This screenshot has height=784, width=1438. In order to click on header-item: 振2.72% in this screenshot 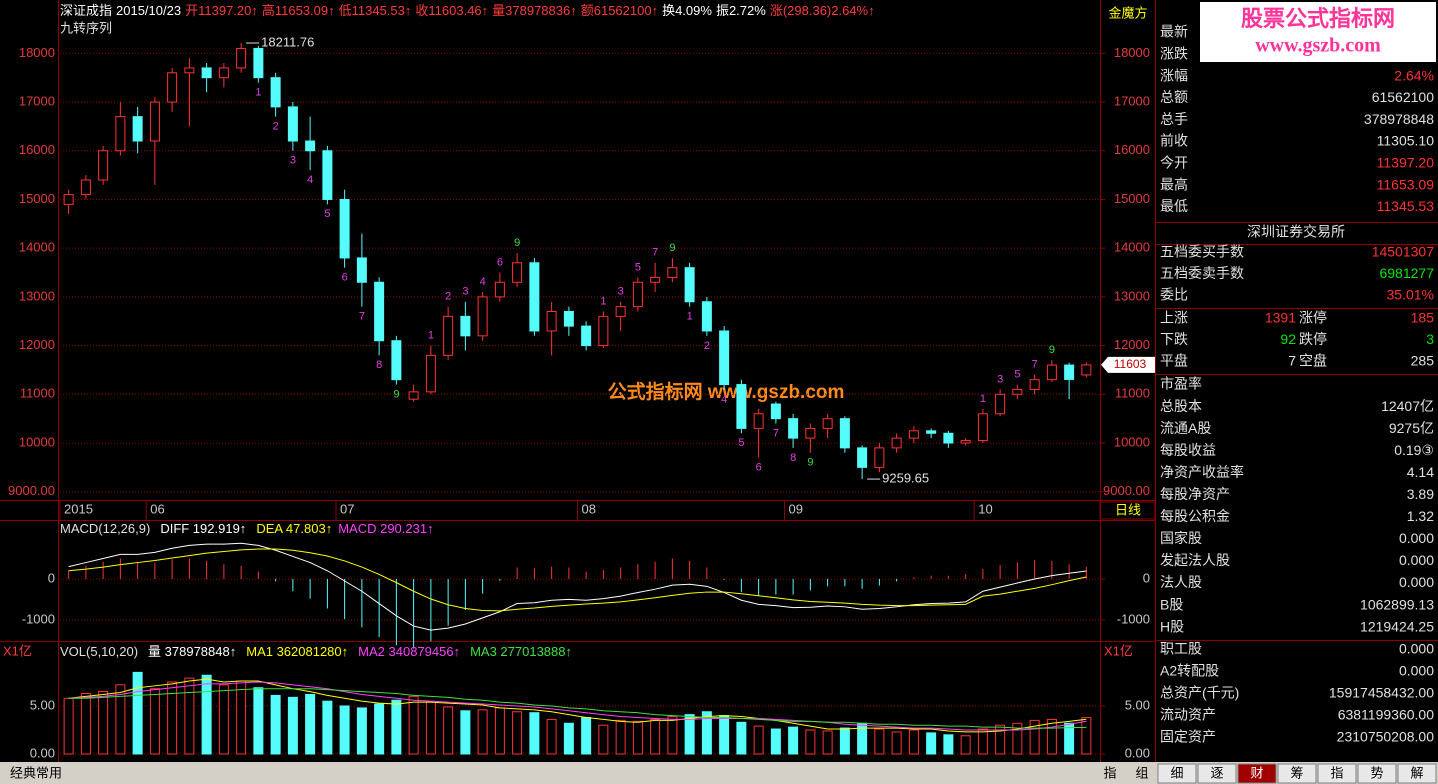, I will do `click(741, 10)`.